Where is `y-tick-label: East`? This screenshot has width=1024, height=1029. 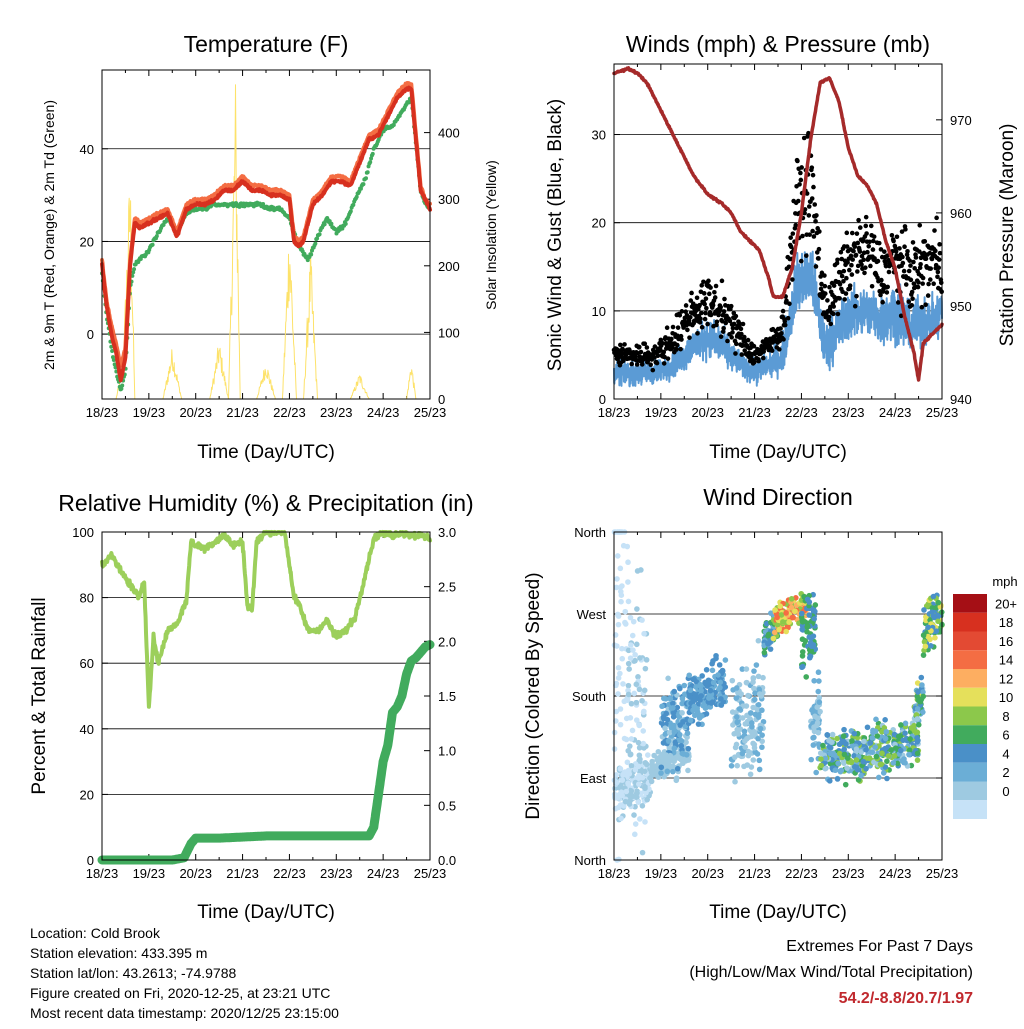 y-tick-label: East is located at coordinates (593, 778).